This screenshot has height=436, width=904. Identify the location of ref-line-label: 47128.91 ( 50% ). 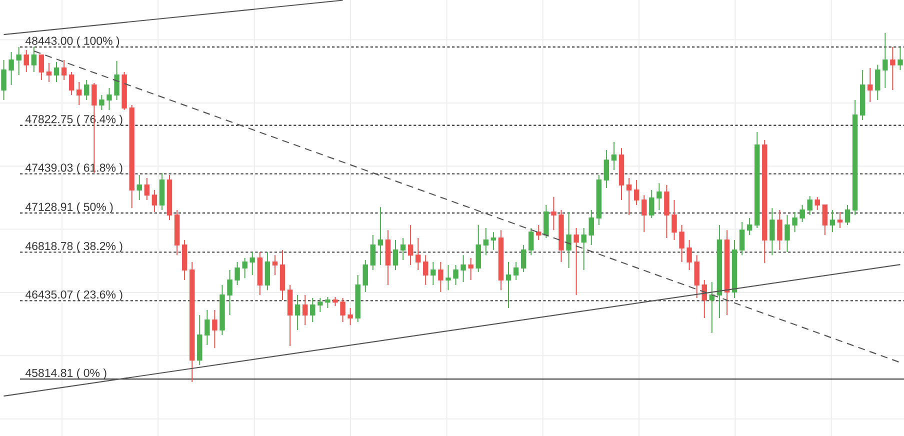
(69, 208).